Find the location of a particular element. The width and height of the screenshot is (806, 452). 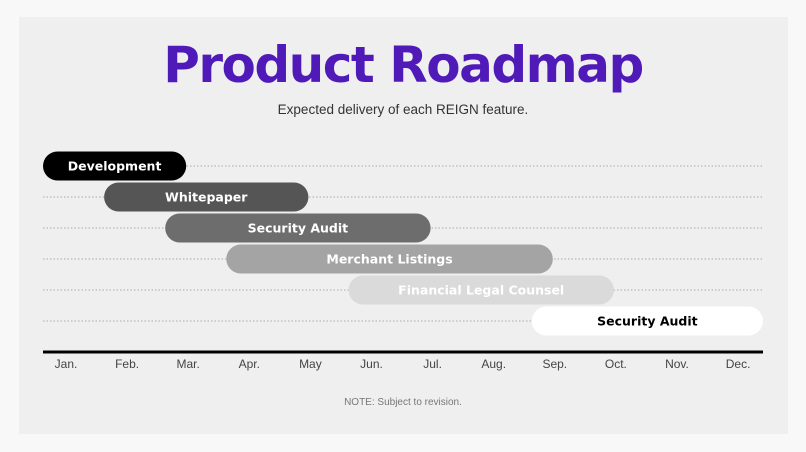

month-tick-label: Feb. is located at coordinates (127, 364).